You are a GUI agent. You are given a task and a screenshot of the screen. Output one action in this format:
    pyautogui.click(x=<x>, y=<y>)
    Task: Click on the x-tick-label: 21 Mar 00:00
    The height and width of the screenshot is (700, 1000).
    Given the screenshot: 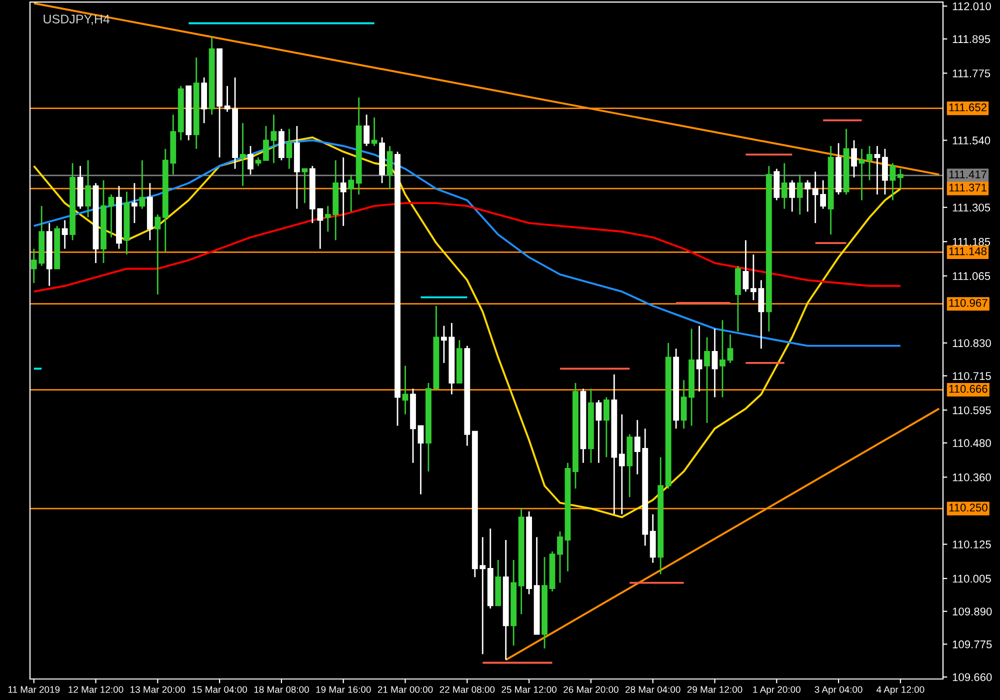 What is the action you would take?
    pyautogui.click(x=405, y=689)
    